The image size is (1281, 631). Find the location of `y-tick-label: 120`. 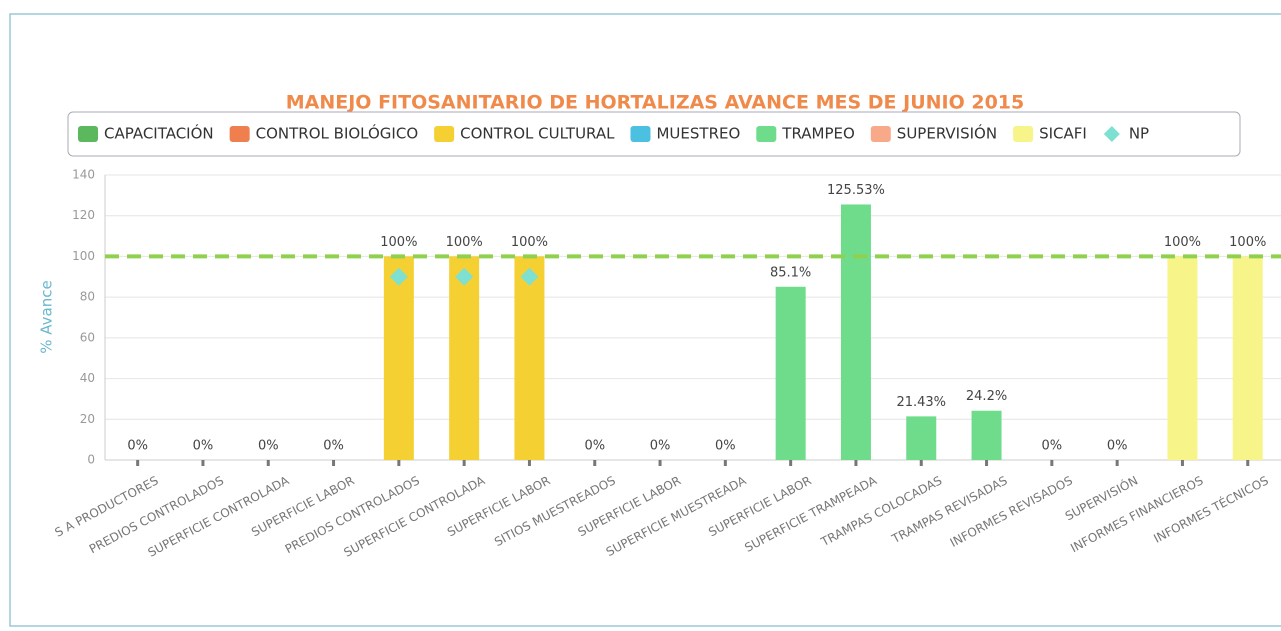

y-tick-label: 120 is located at coordinates (83, 215).